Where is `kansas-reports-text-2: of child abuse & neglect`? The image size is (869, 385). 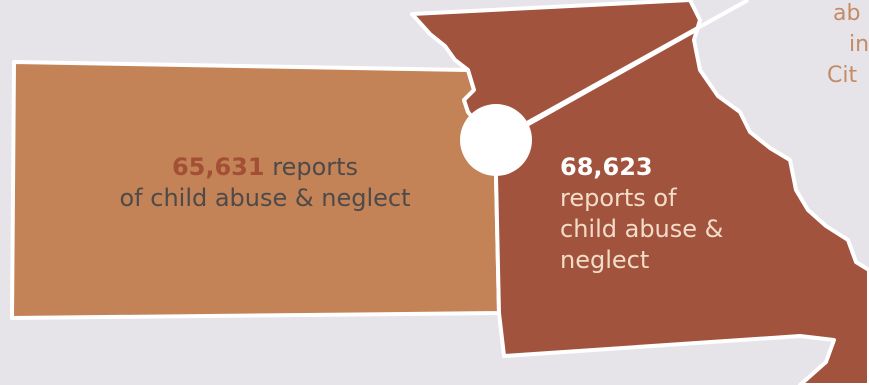
kansas-reports-text-2: of child abuse & neglect is located at coordinates (265, 198).